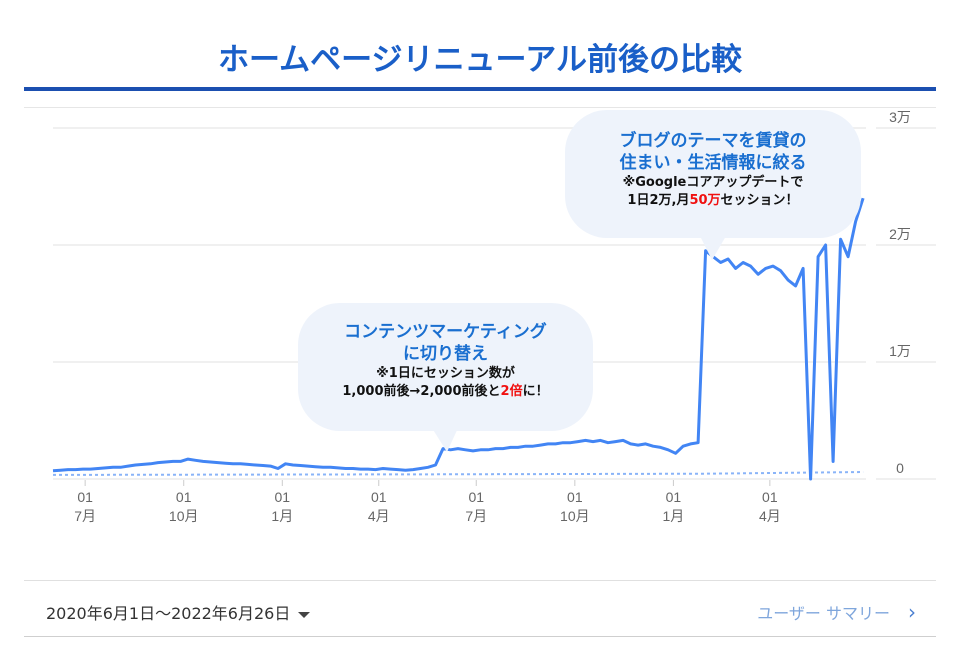 This screenshot has width=960, height=662. I want to click on y-axis-ticks: 0 1万 2万 3万, so click(900, 292).